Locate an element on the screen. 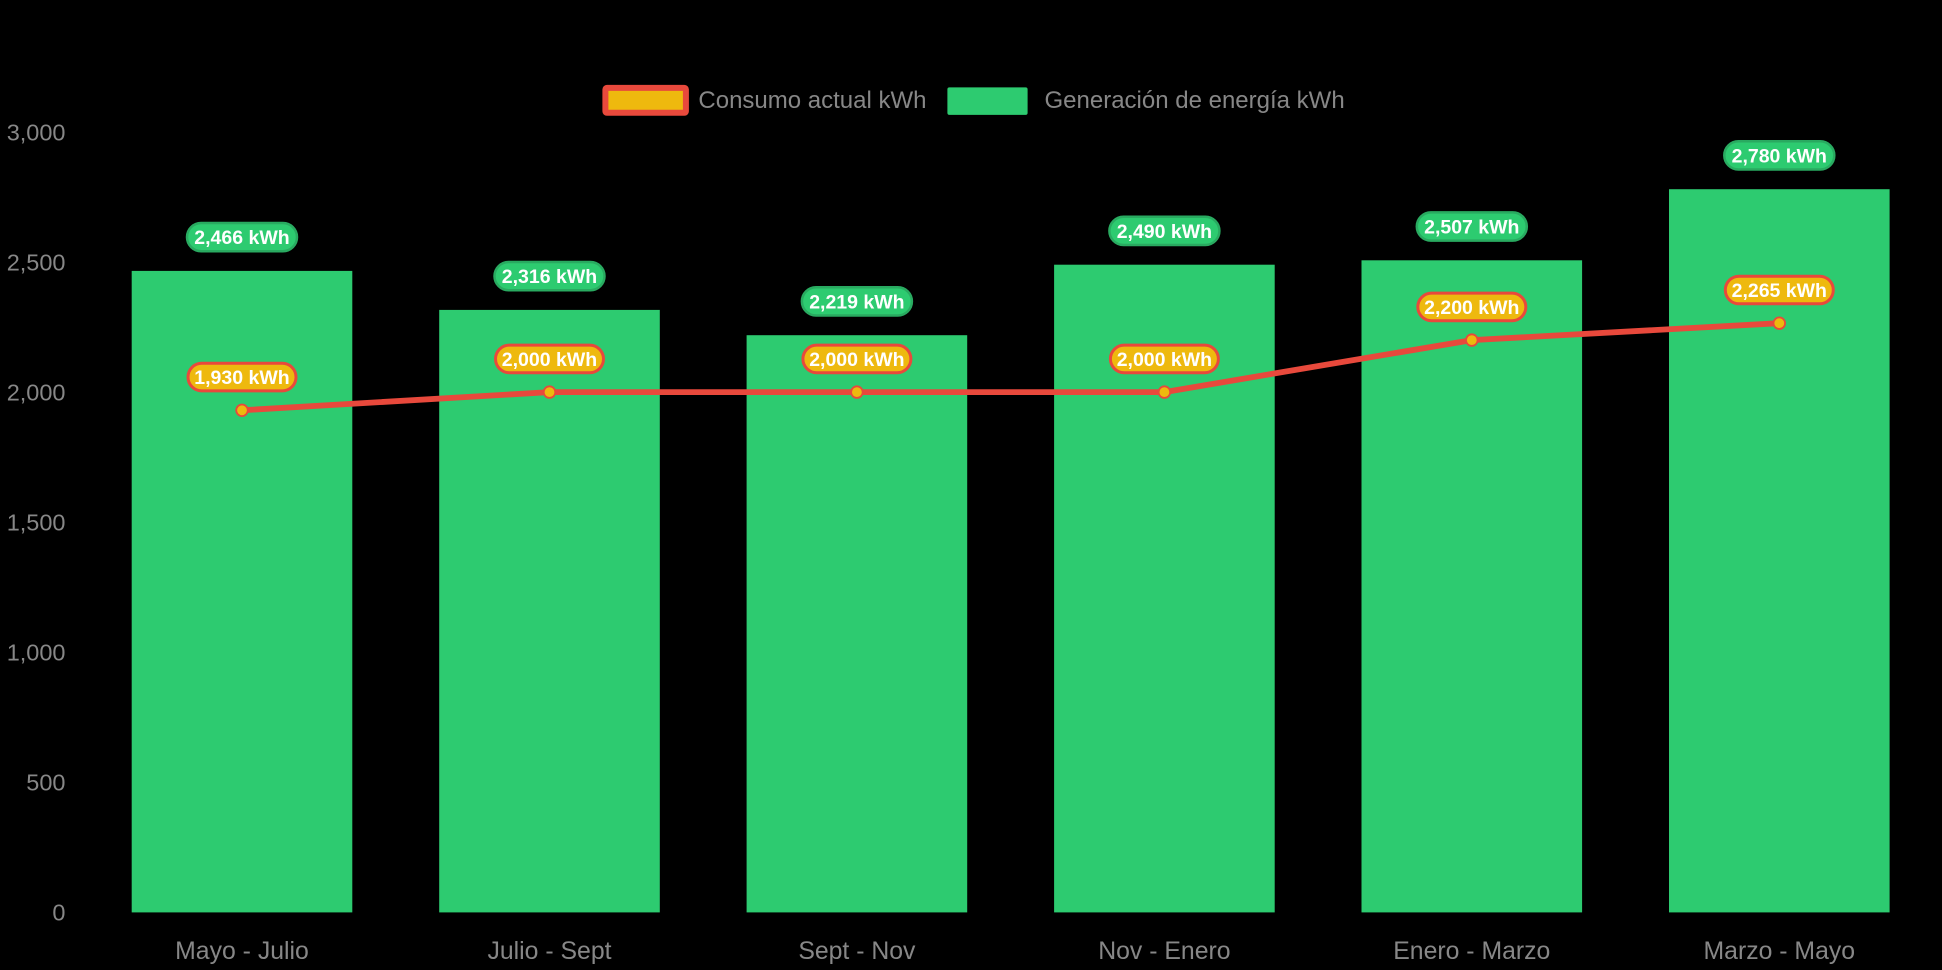 This screenshot has height=970, width=1942. svg-text: Generación de energía kWh is located at coordinates (1195, 100).